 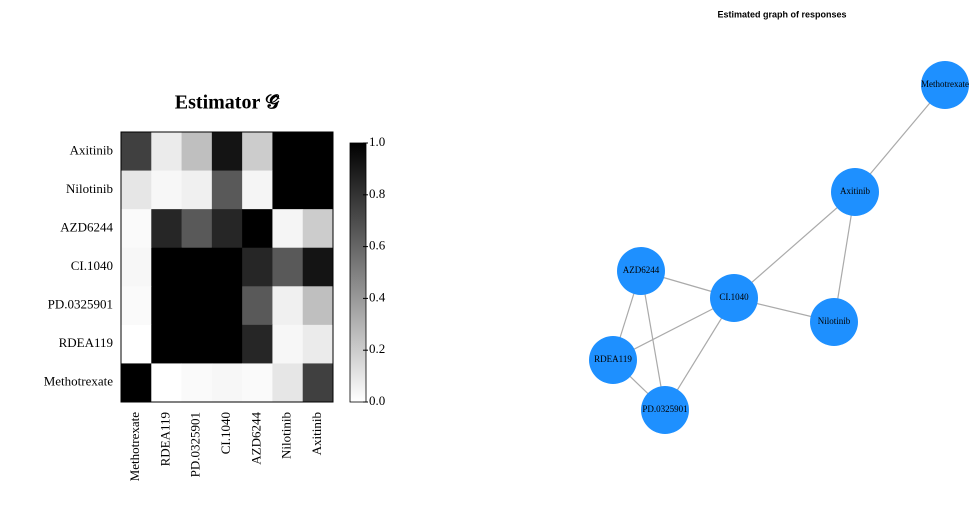 I want to click on row-label: PD.0325901, so click(x=80, y=304).